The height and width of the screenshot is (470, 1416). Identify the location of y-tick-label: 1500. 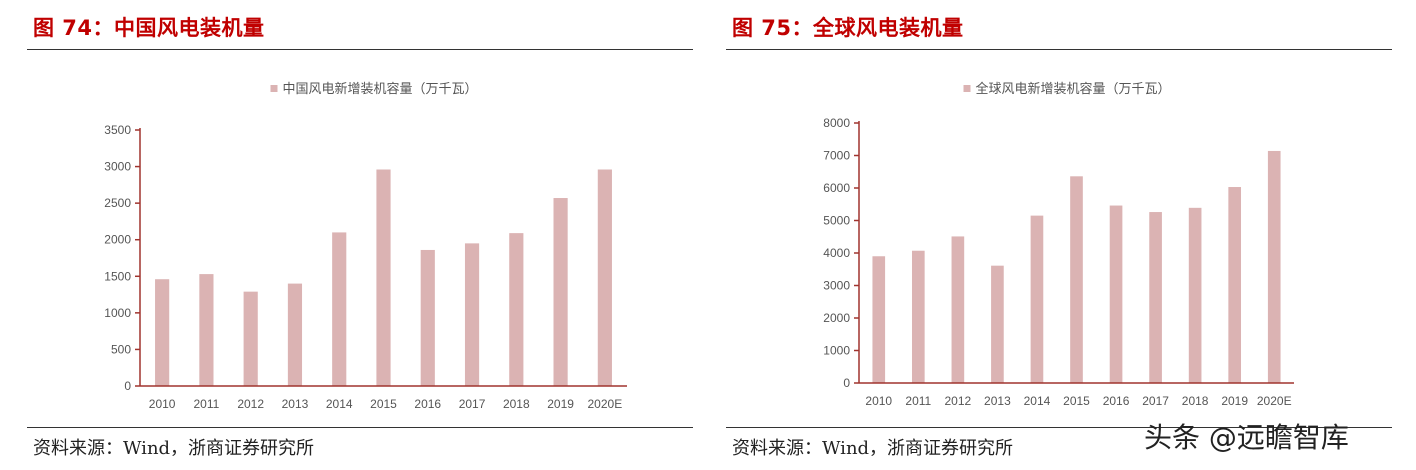
(117, 276).